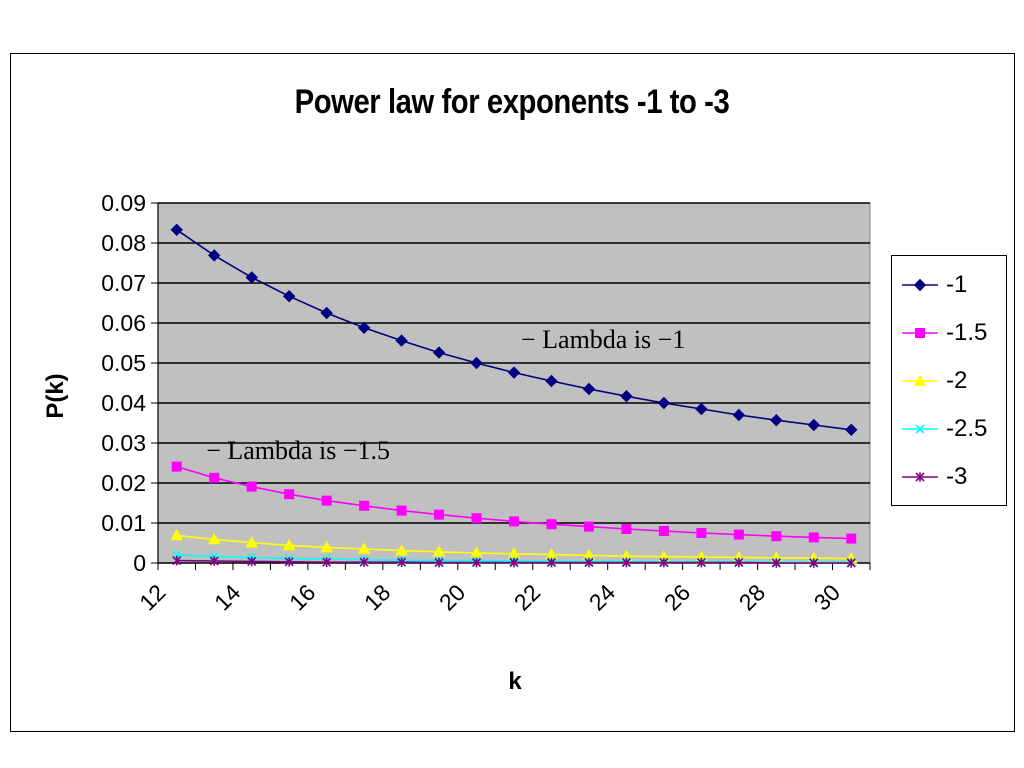 The width and height of the screenshot is (1024, 768). Describe the element at coordinates (512, 102) in the screenshot. I see `chart-title: Power law for exponents -1 to -3` at that location.